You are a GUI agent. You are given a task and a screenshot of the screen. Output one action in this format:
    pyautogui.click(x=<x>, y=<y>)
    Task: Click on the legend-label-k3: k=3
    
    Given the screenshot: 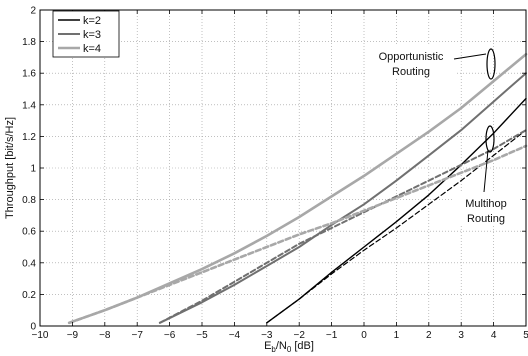 What is the action you would take?
    pyautogui.click(x=92, y=35)
    